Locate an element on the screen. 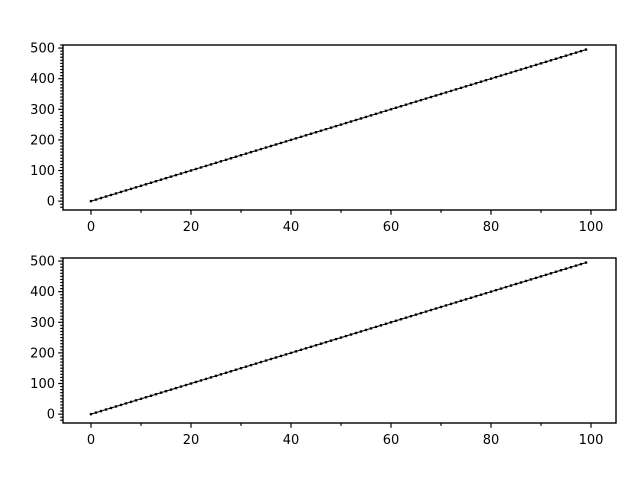  x-tick-label: 80 is located at coordinates (491, 227).